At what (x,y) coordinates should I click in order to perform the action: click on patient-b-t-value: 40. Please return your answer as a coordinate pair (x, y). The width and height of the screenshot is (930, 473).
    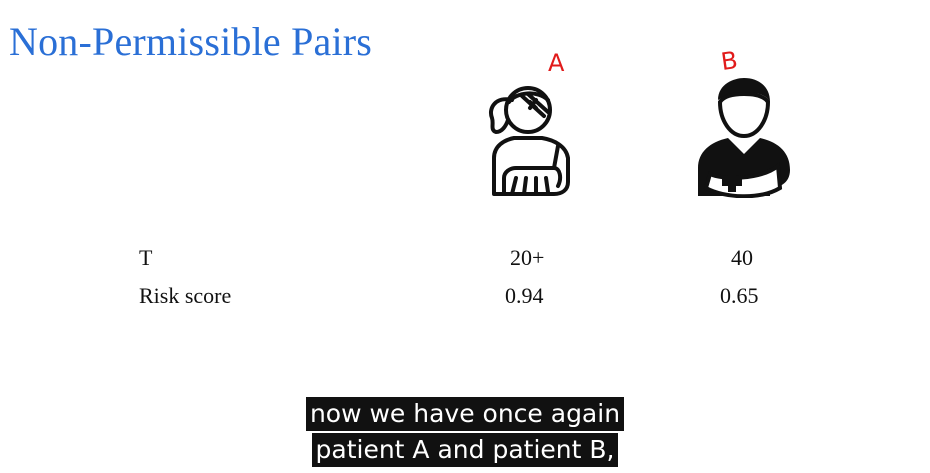
    Looking at the image, I should click on (742, 257).